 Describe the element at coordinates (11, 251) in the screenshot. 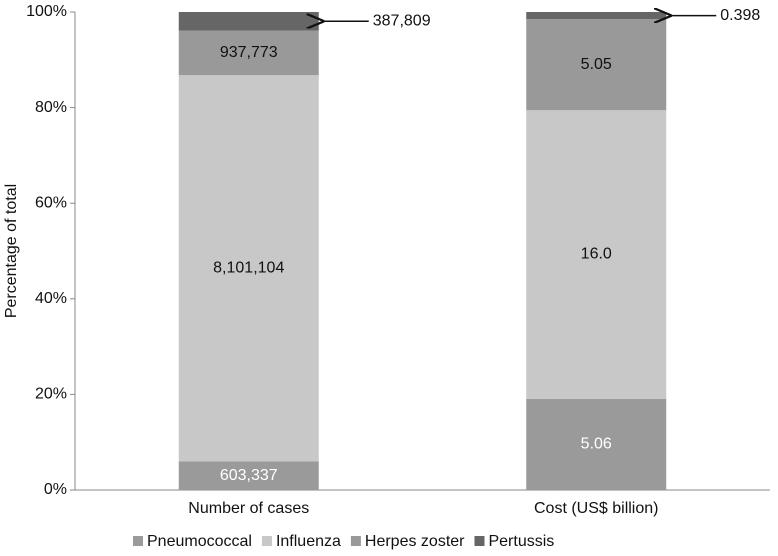

I see `y-axis-title: Percentage of total` at that location.